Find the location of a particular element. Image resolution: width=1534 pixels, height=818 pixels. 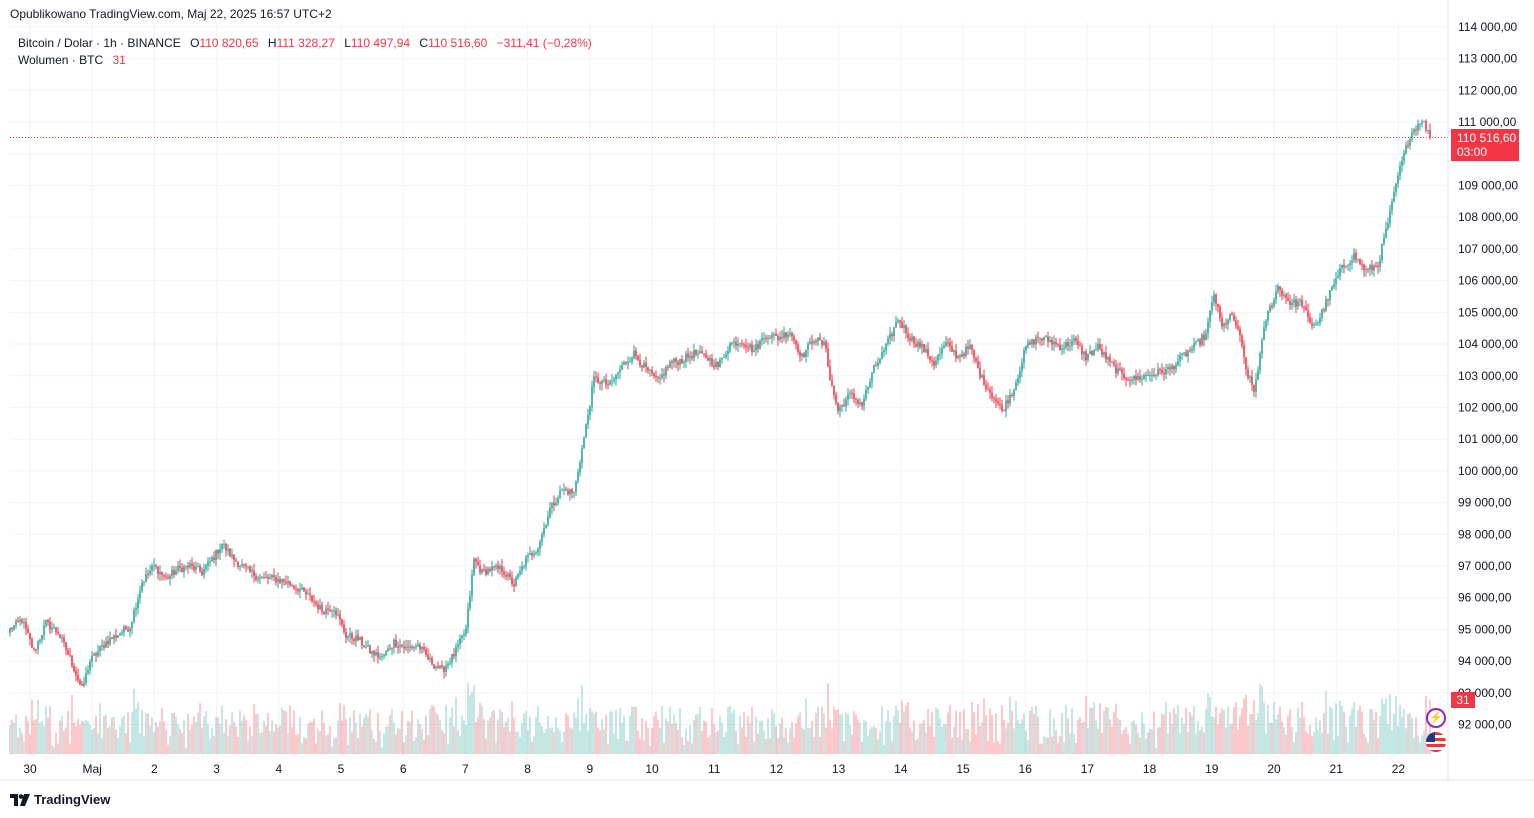

brand-name: TradingView is located at coordinates (72, 799).